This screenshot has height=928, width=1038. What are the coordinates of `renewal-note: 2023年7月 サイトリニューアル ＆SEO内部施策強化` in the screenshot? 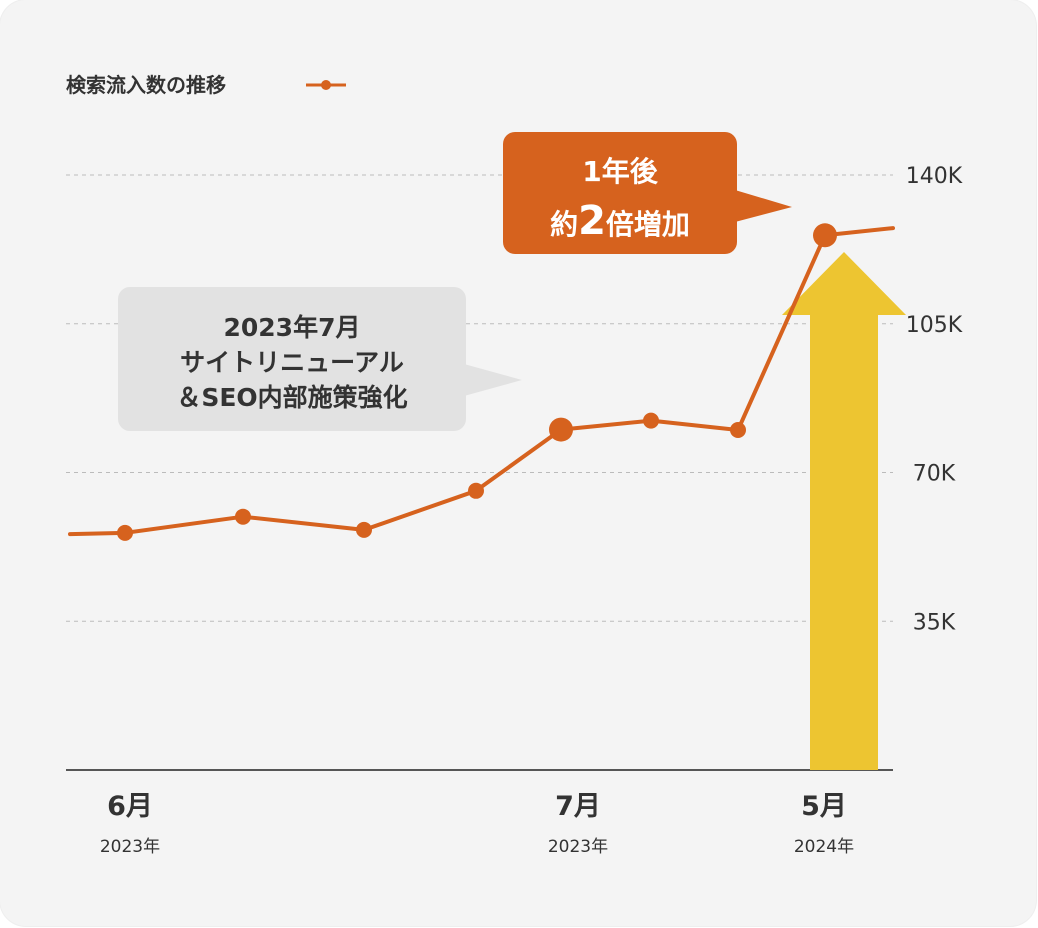 It's located at (320, 359).